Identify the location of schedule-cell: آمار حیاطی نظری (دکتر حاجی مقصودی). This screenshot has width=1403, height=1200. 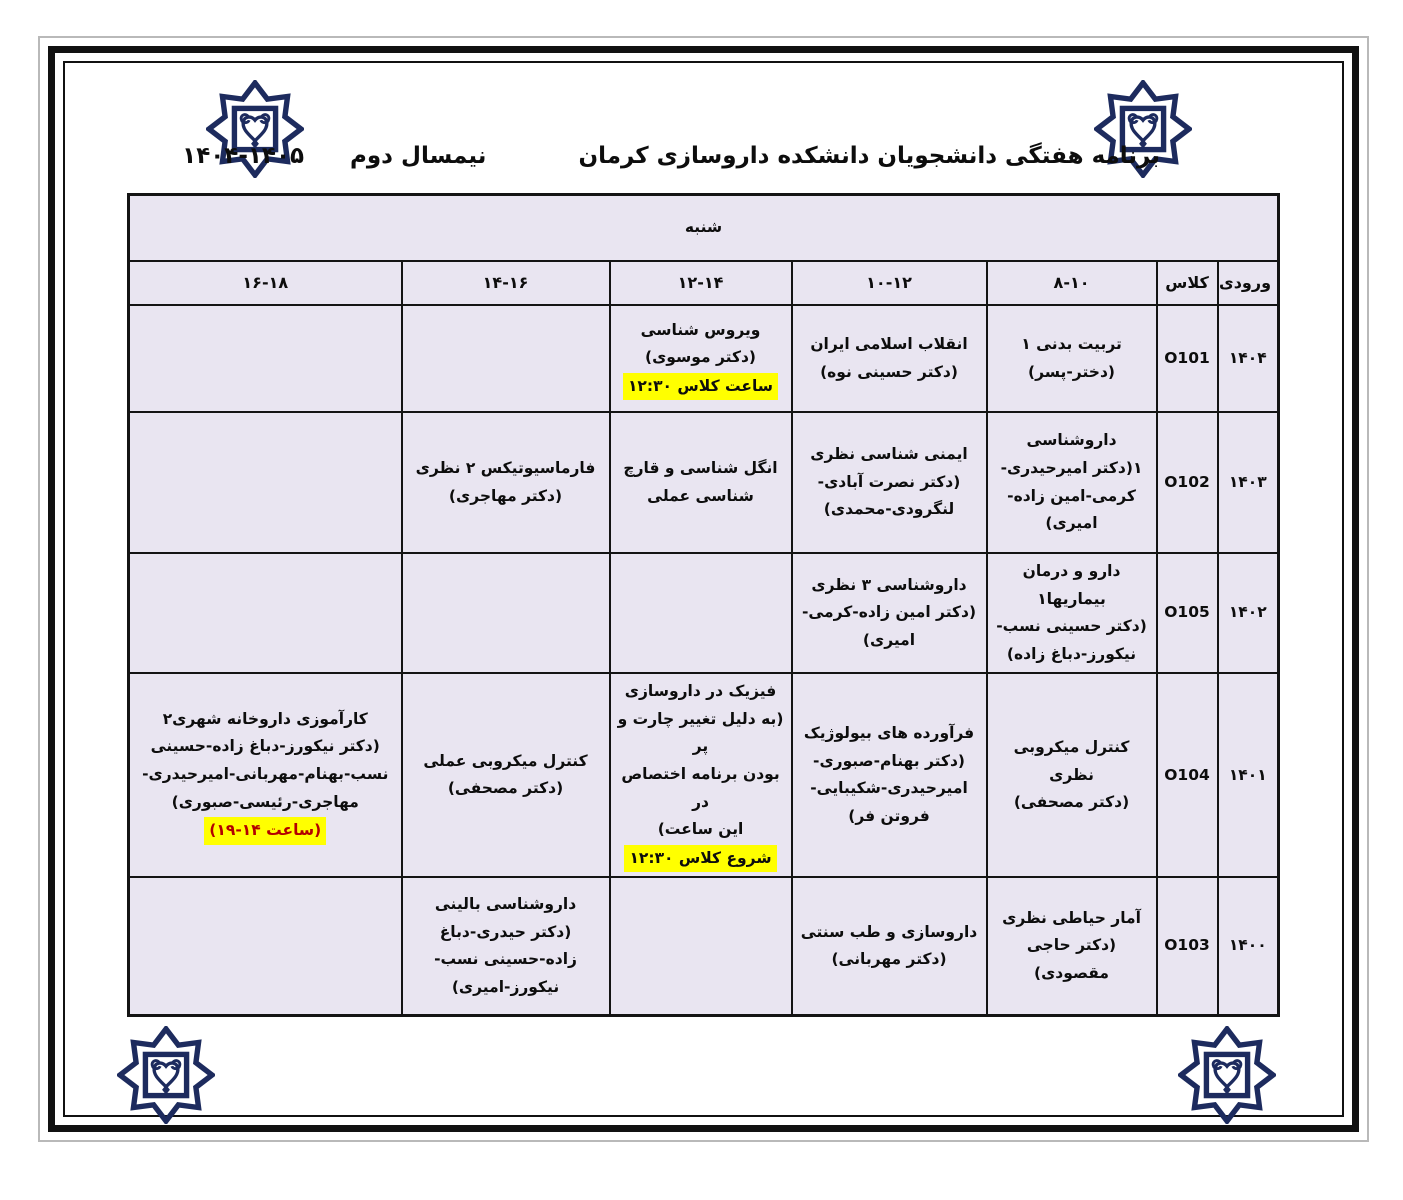
(1071, 946).